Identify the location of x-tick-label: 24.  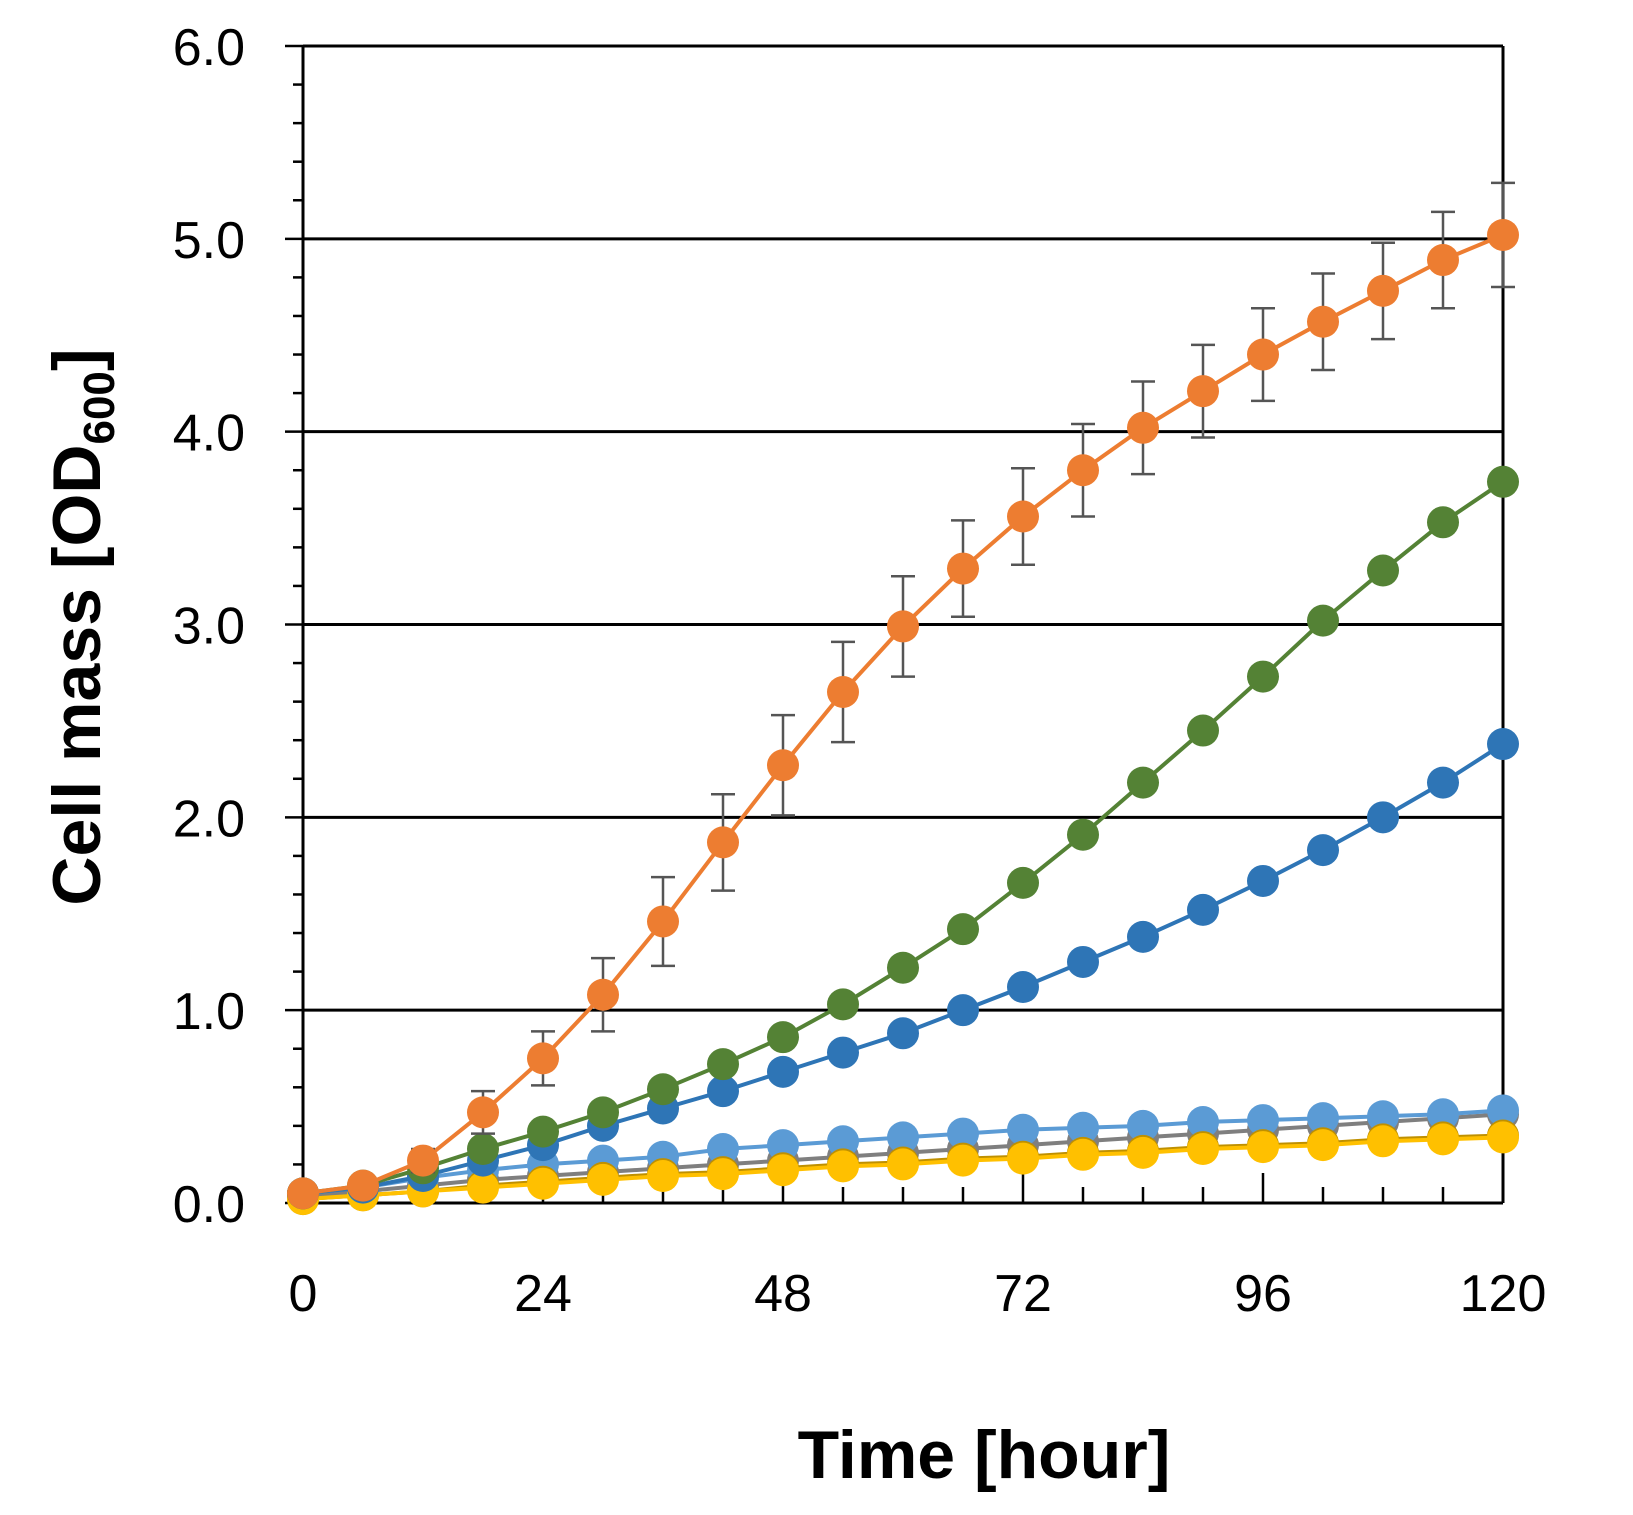
(543, 1294).